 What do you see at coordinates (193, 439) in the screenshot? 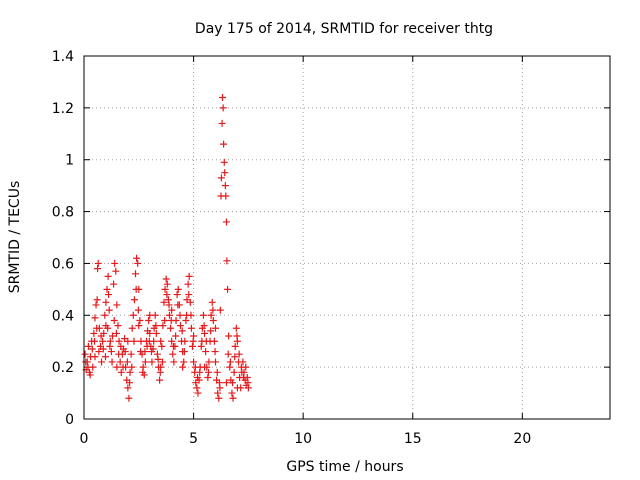
I see `x-tick-label: 5` at bounding box center [193, 439].